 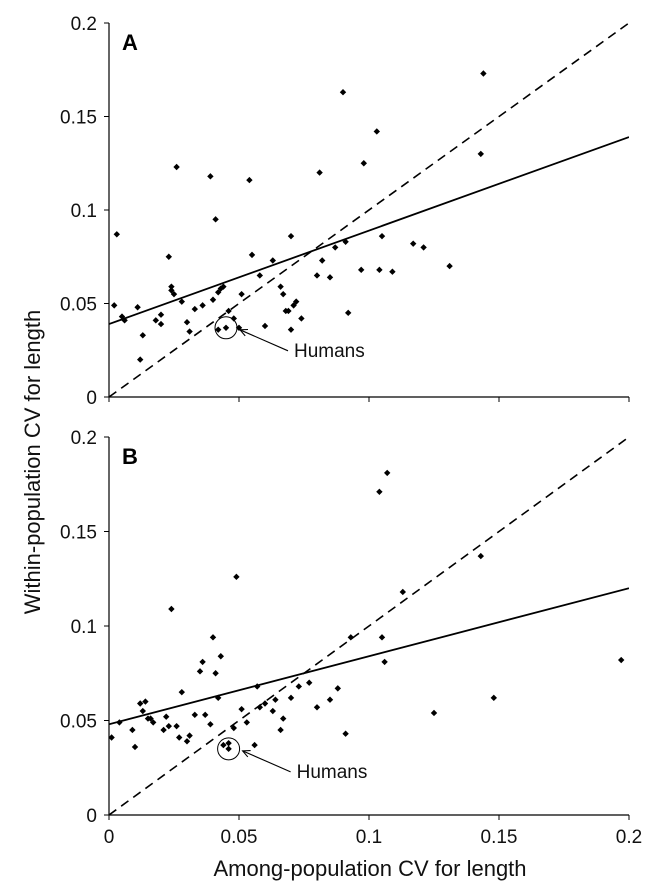 What do you see at coordinates (32, 462) in the screenshot?
I see `y-axis-title: Within-population CV for length` at bounding box center [32, 462].